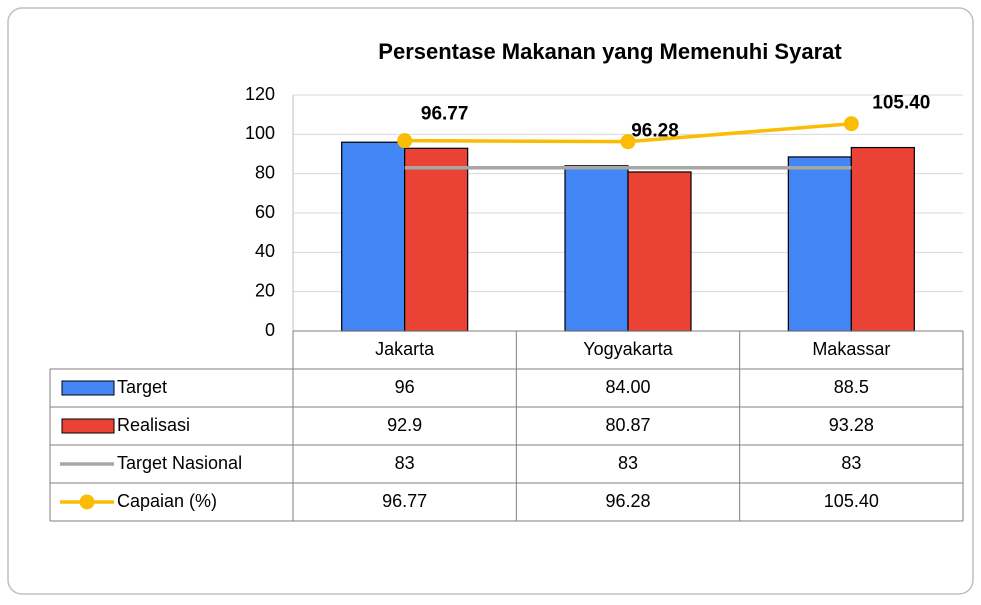 The image size is (981, 605). What do you see at coordinates (265, 290) in the screenshot?
I see `y-tick-label: 20` at bounding box center [265, 290].